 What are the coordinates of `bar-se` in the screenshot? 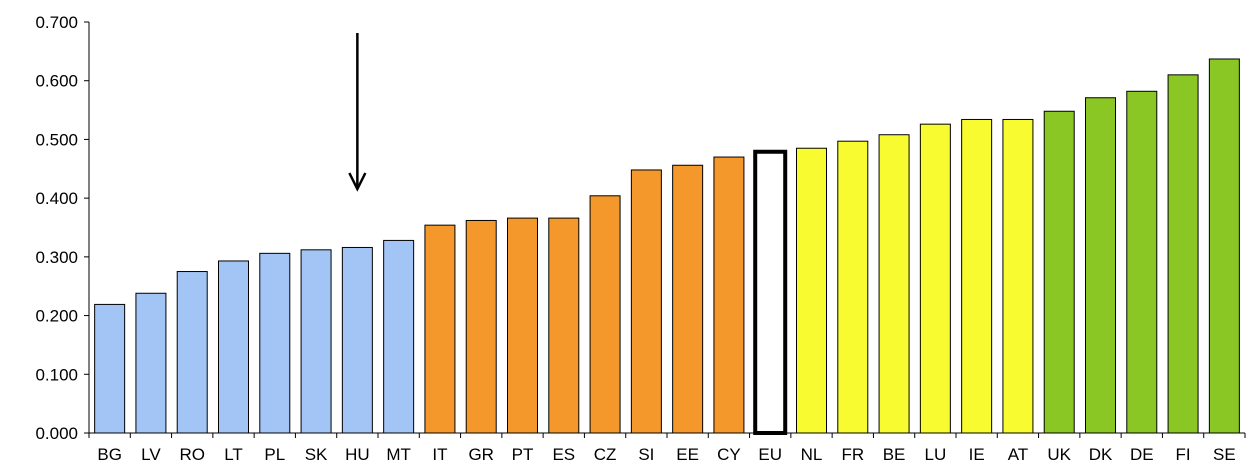 It's located at (1224, 246).